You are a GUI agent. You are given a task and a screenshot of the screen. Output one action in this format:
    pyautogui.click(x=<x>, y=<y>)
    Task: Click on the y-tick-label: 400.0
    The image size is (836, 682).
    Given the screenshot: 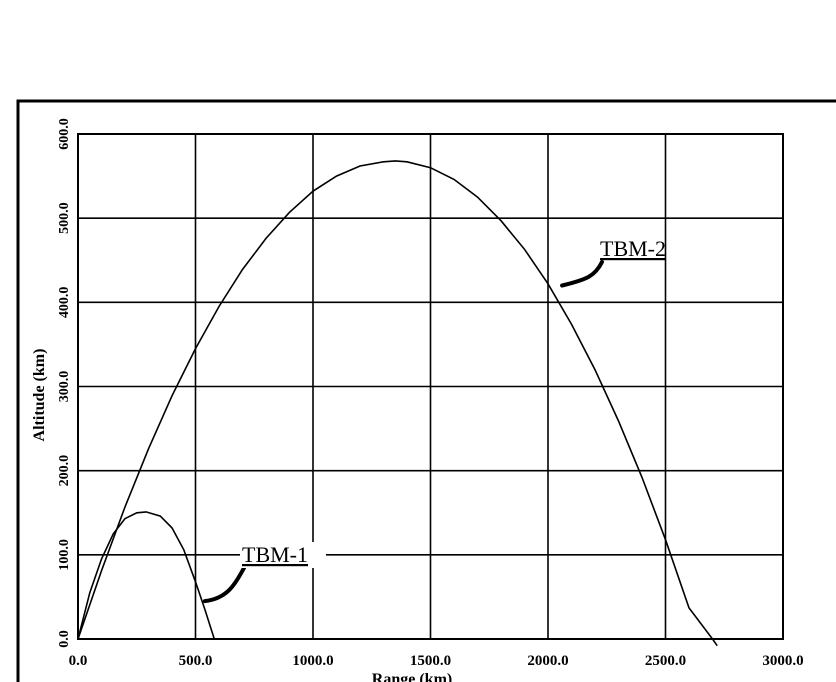 What is the action you would take?
    pyautogui.click(x=64, y=303)
    